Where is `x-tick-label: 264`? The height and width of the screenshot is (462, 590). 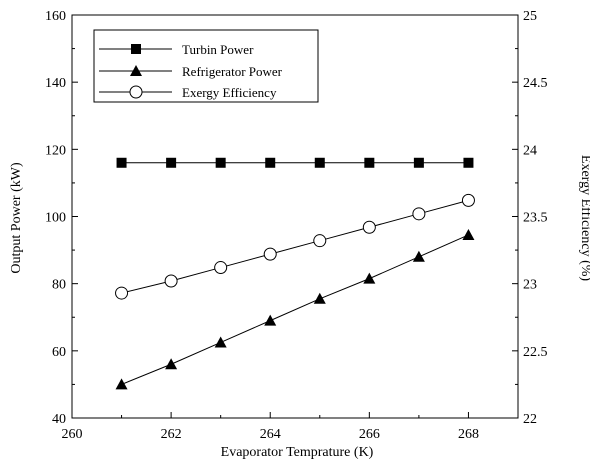 x-tick-label: 264 is located at coordinates (270, 434).